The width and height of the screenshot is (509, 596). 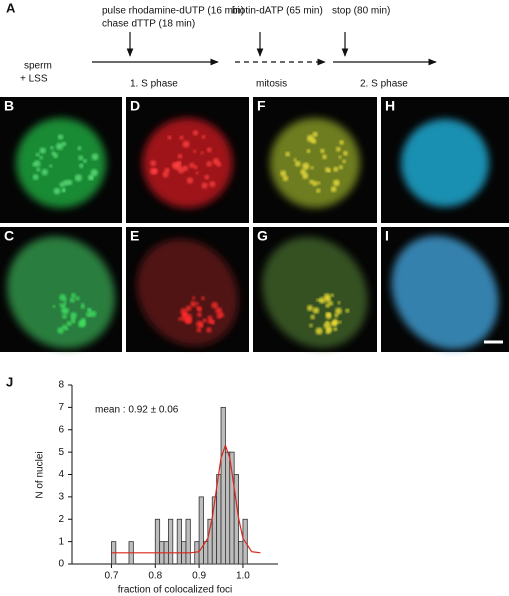 What do you see at coordinates (9, 236) in the screenshot?
I see `panel-label: C` at bounding box center [9, 236].